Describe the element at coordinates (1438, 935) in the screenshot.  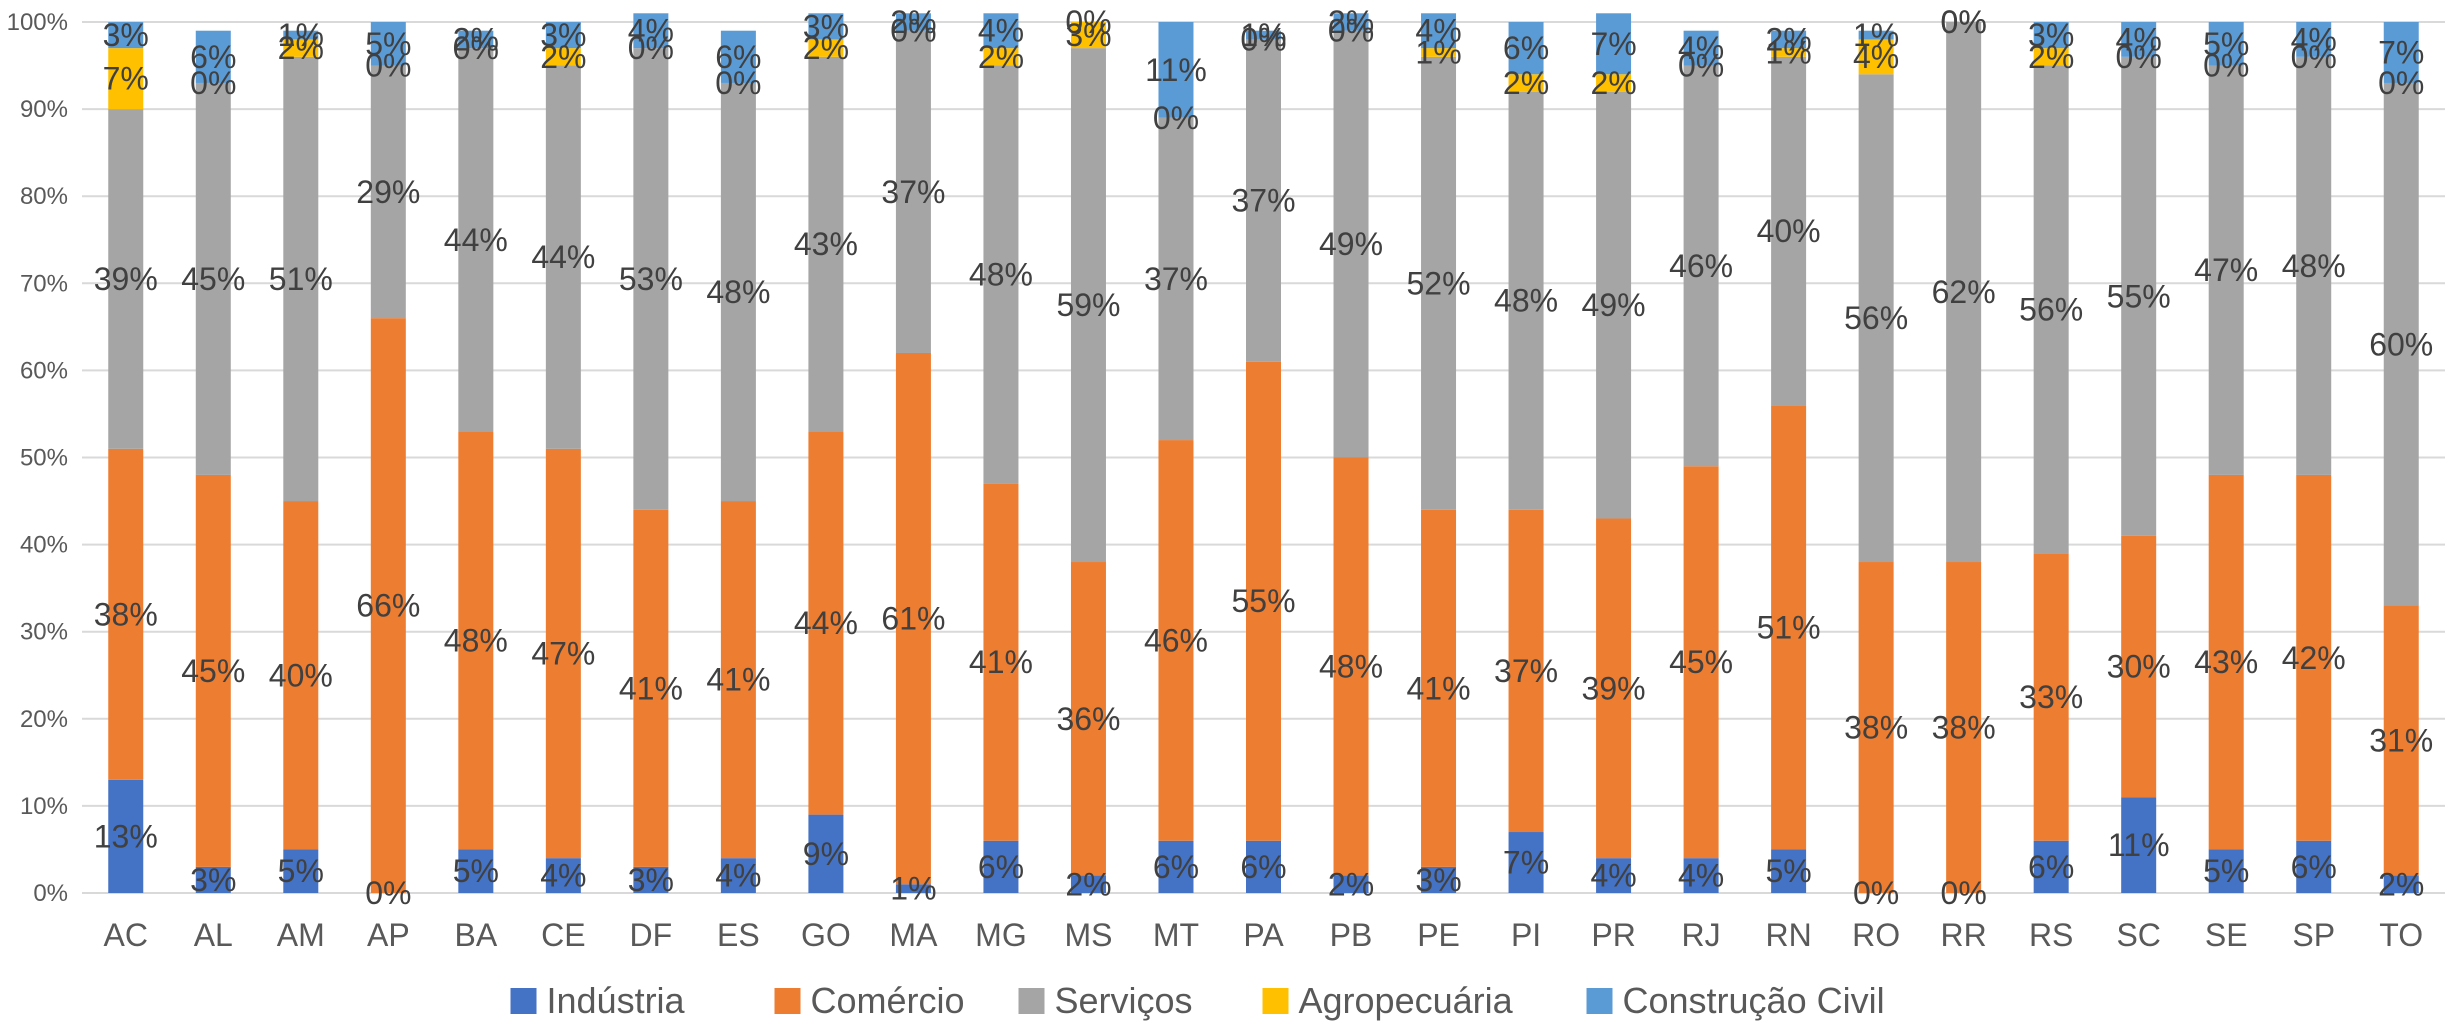
I see `x-tick-label: PE` at that location.